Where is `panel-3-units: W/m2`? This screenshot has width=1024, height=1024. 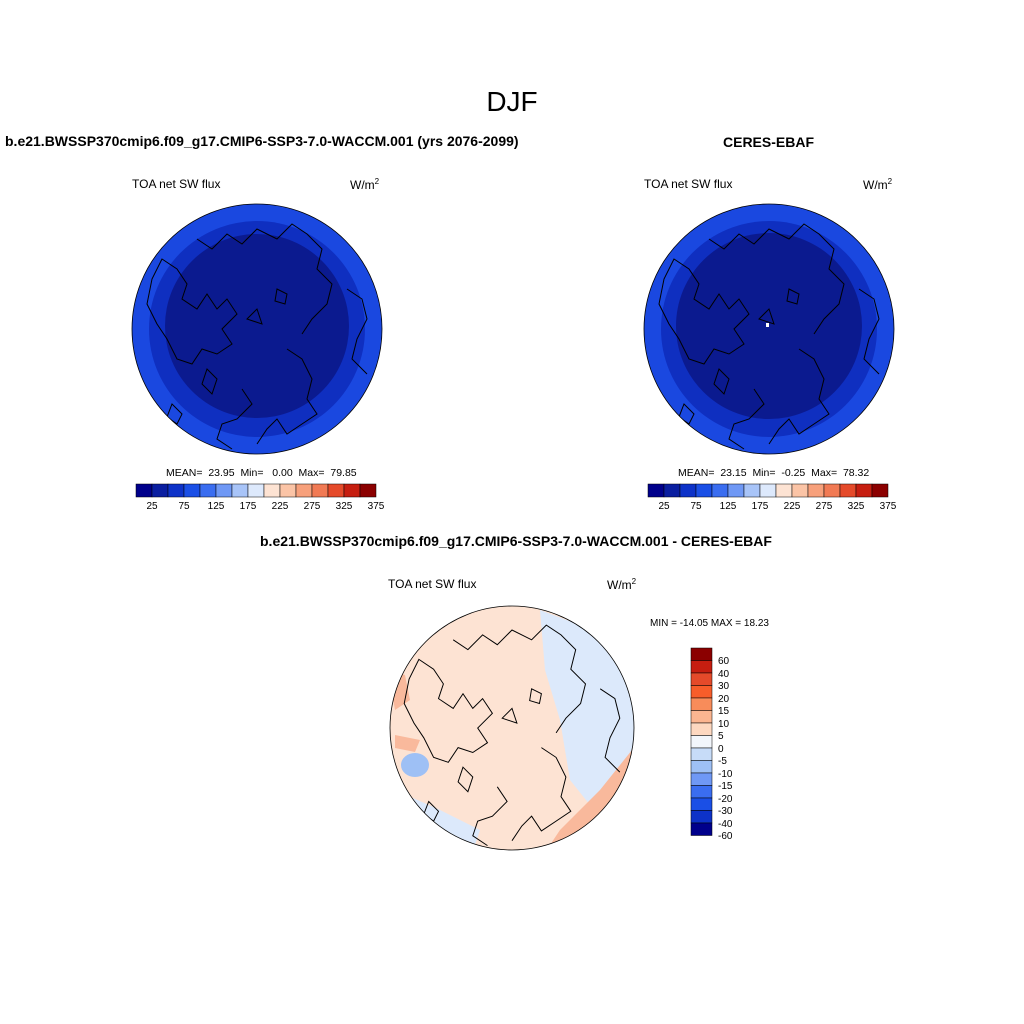
panel-3-units: W/m2 is located at coordinates (622, 584).